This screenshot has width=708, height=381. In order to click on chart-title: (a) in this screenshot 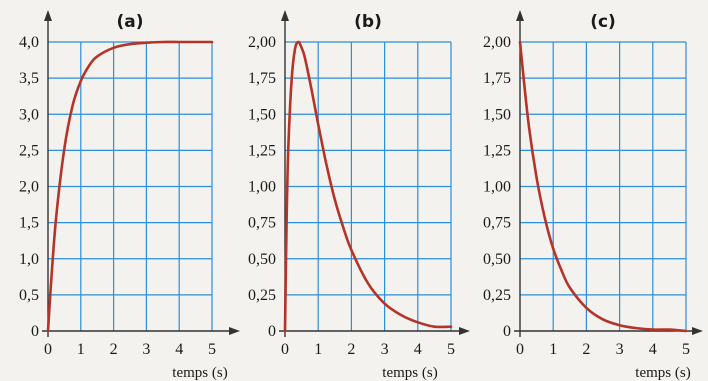, I will do `click(129, 22)`.